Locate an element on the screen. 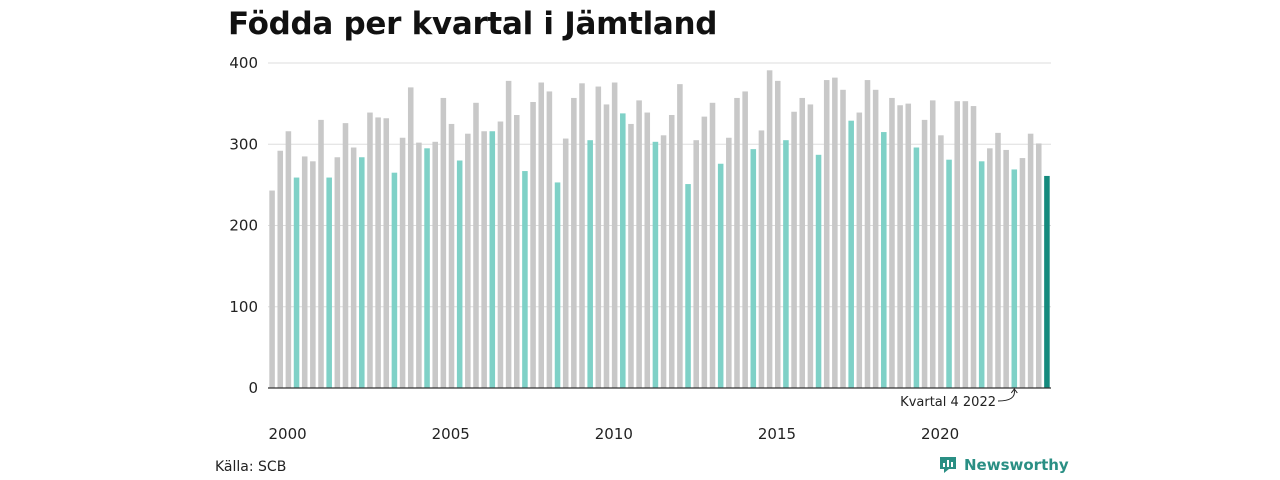 The image size is (1280, 480). annotation-arrow is located at coordinates (1006, 395).